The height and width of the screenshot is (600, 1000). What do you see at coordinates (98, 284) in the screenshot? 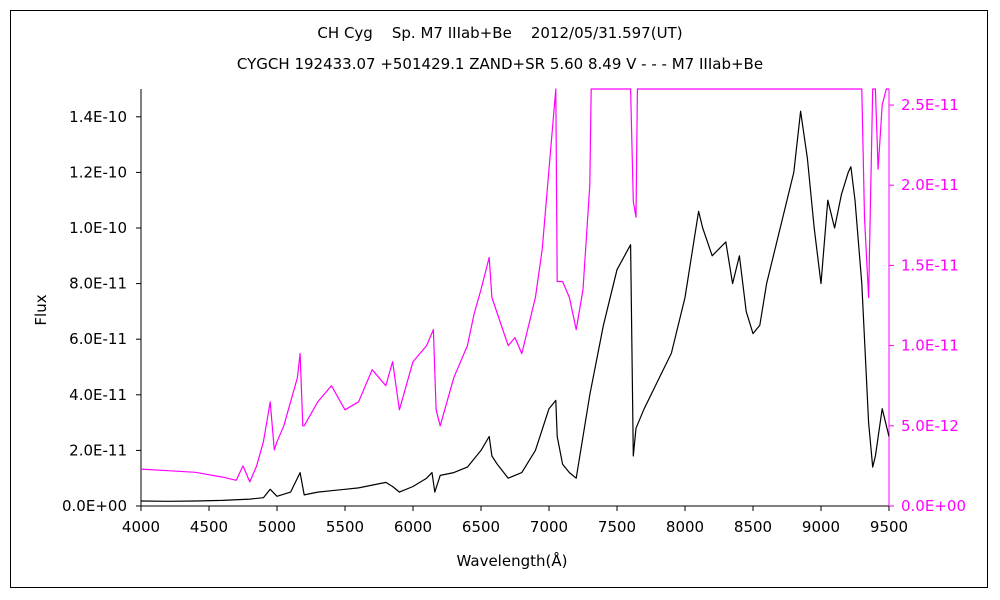
I see `y-left-tick-label: 8.0E-11` at bounding box center [98, 284].